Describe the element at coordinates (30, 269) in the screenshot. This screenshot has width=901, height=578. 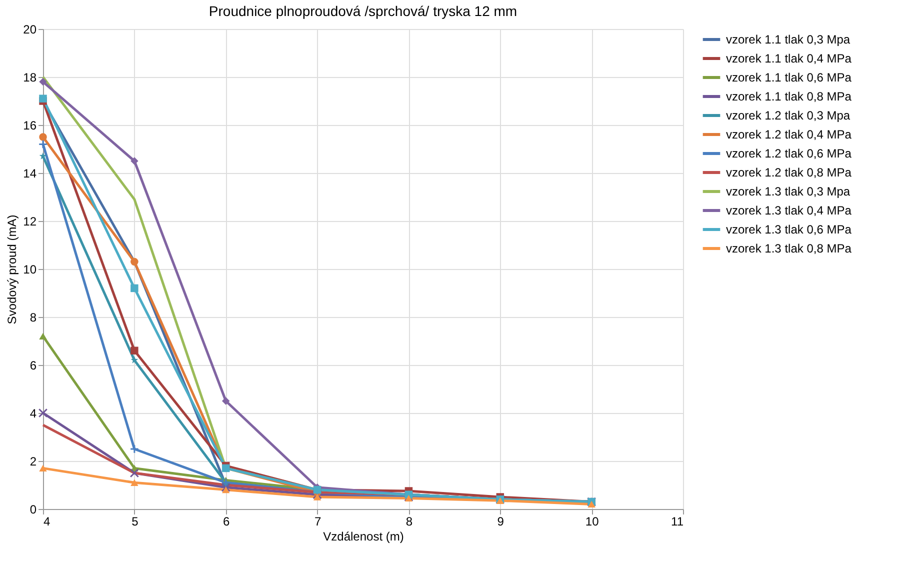
I see `y-tick-label: 10` at that location.